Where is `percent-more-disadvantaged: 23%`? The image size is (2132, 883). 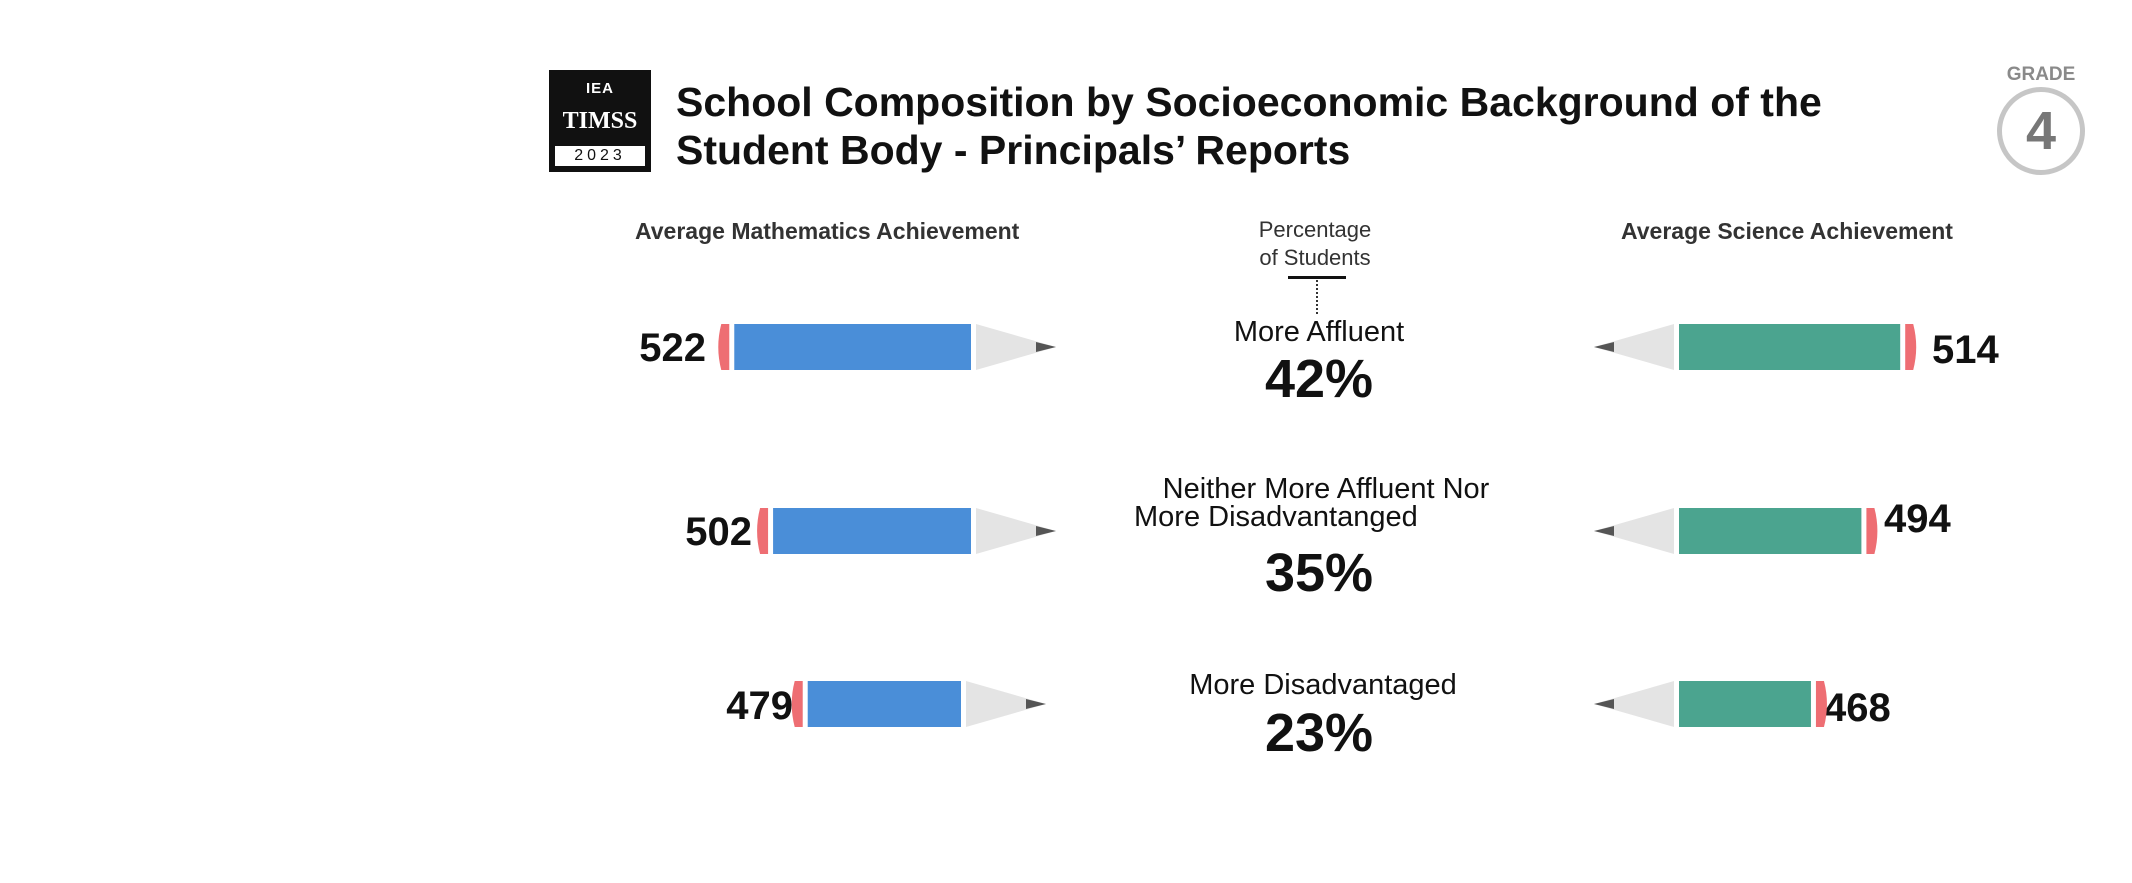 percent-more-disadvantaged: 23% is located at coordinates (1319, 733).